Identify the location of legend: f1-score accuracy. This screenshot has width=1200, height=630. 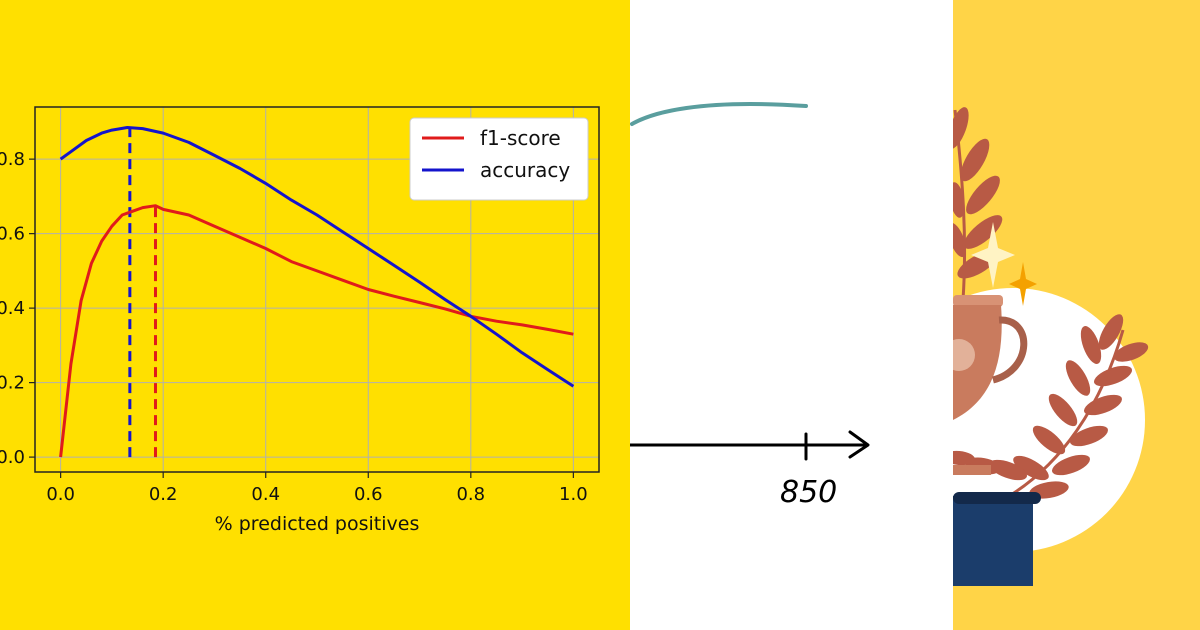
(499, 159).